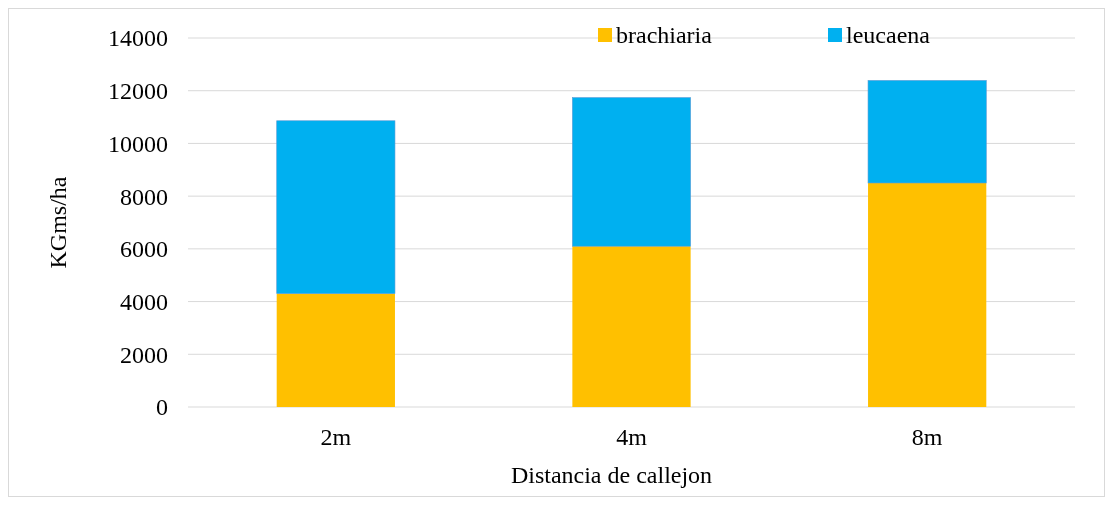  What do you see at coordinates (162, 407) in the screenshot?
I see `y-tick-label: 0` at bounding box center [162, 407].